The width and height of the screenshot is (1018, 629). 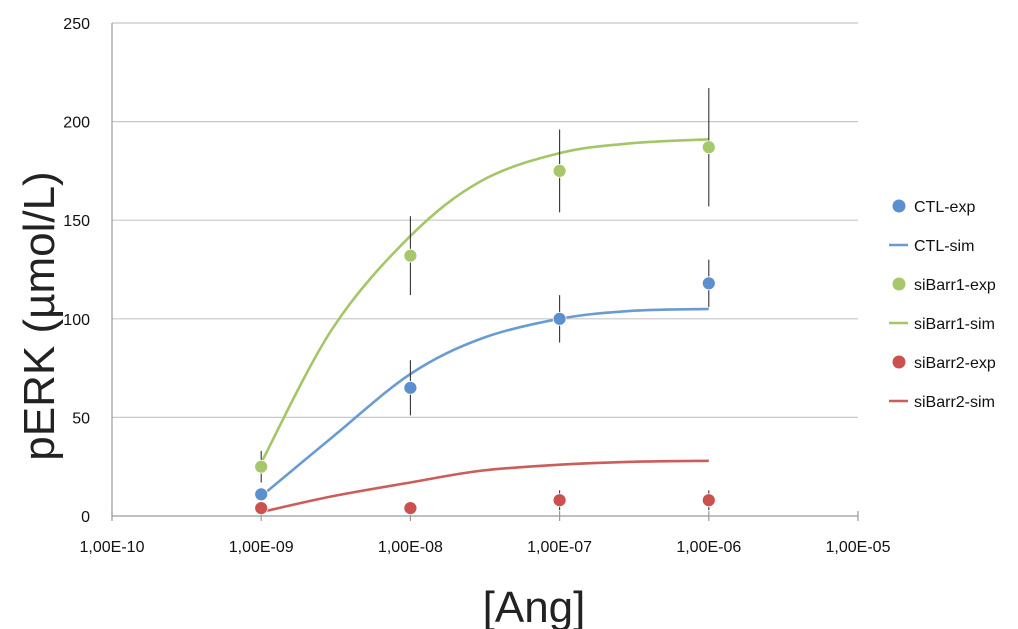 What do you see at coordinates (39, 315) in the screenshot?
I see `y-axis-title: pERK (µmol/L)` at bounding box center [39, 315].